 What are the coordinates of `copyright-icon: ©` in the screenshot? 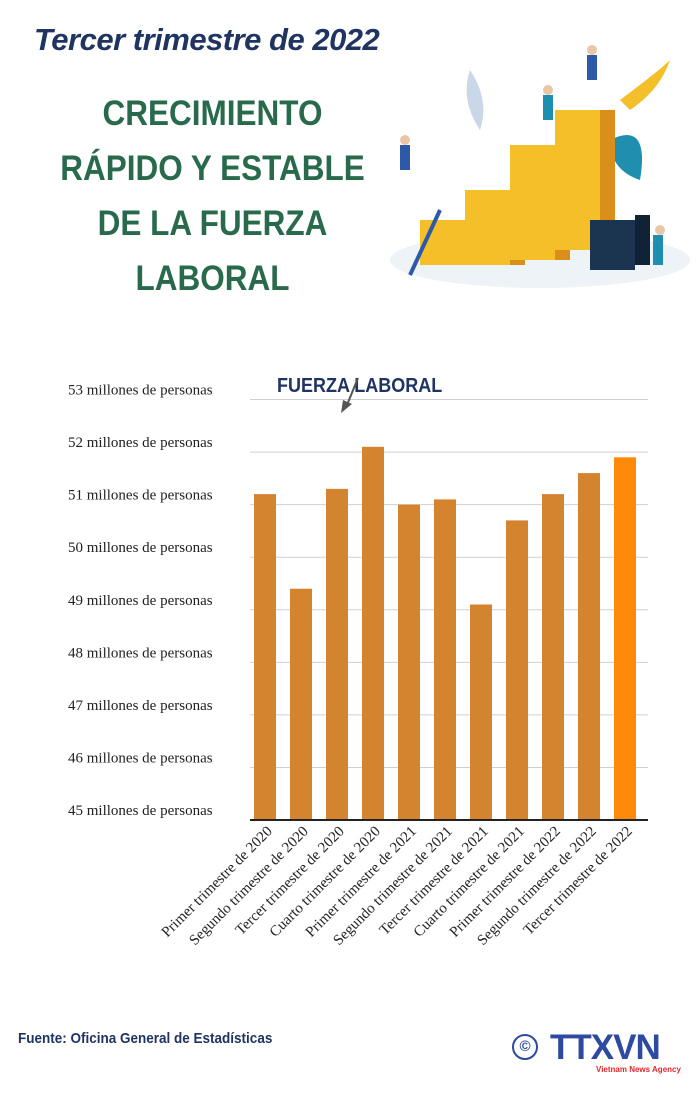 It's located at (525, 1047).